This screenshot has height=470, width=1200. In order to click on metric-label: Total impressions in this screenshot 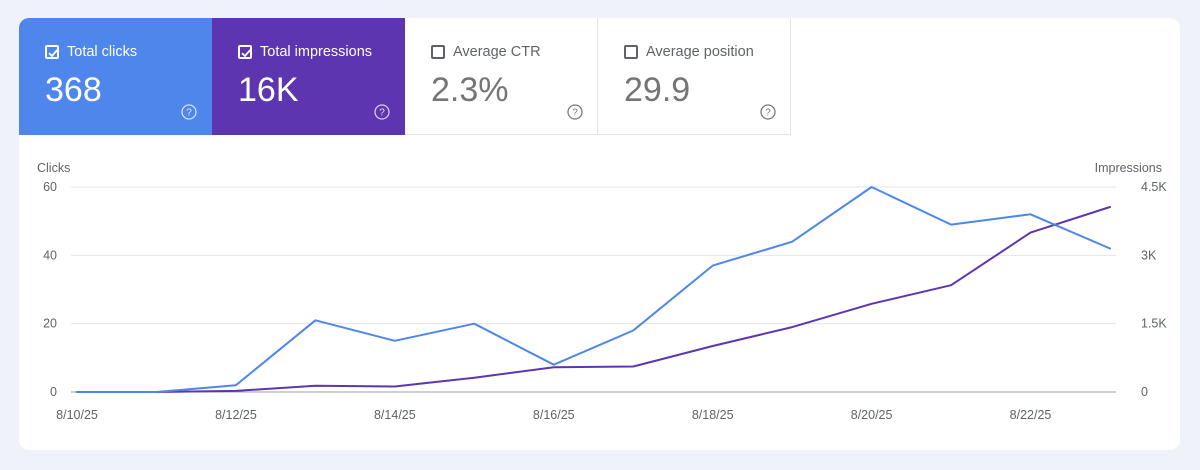, I will do `click(316, 52)`.